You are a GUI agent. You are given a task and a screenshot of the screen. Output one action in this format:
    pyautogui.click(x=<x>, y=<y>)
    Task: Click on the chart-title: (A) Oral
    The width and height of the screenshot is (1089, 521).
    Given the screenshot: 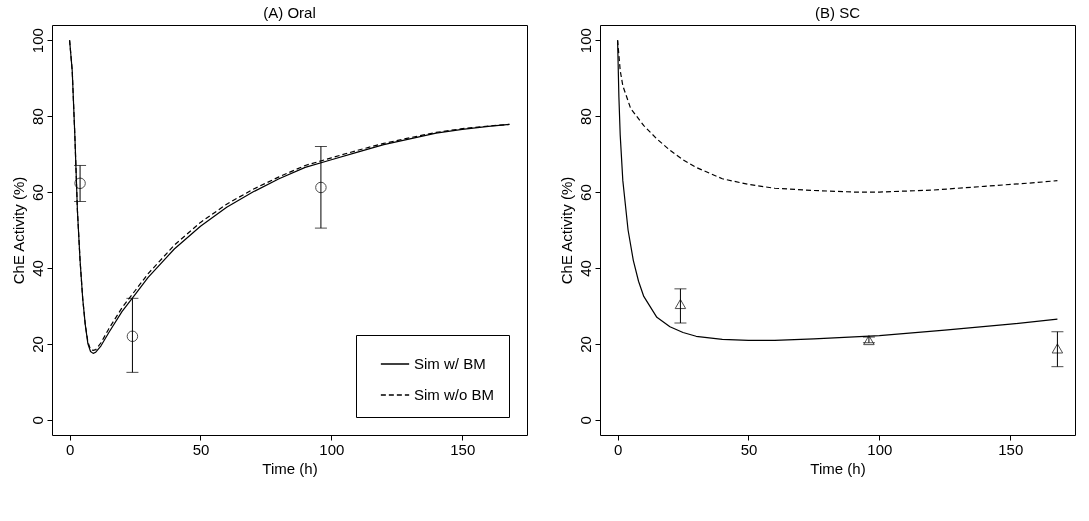 What is the action you would take?
    pyautogui.click(x=289, y=12)
    